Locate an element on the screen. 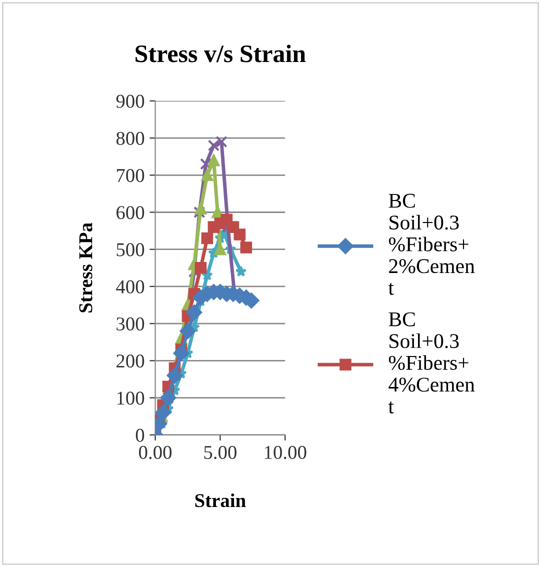 The image size is (541, 567). y-tick-label: 500 is located at coordinates (130, 249).